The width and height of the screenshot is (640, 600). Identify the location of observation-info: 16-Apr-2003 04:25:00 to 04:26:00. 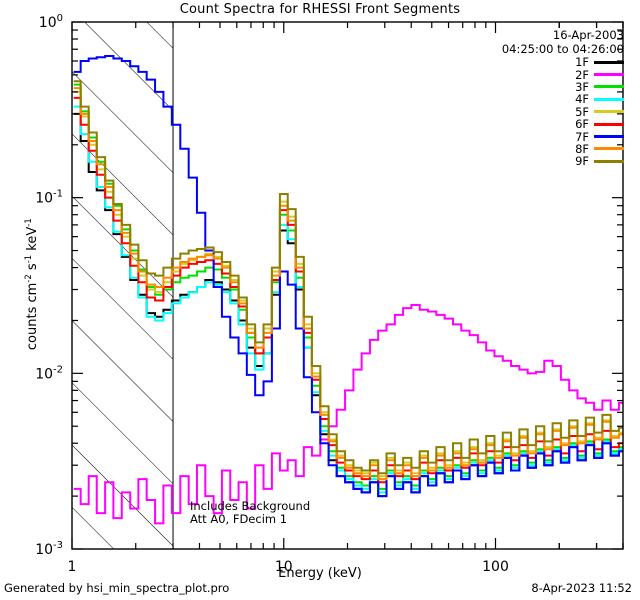
(563, 42).